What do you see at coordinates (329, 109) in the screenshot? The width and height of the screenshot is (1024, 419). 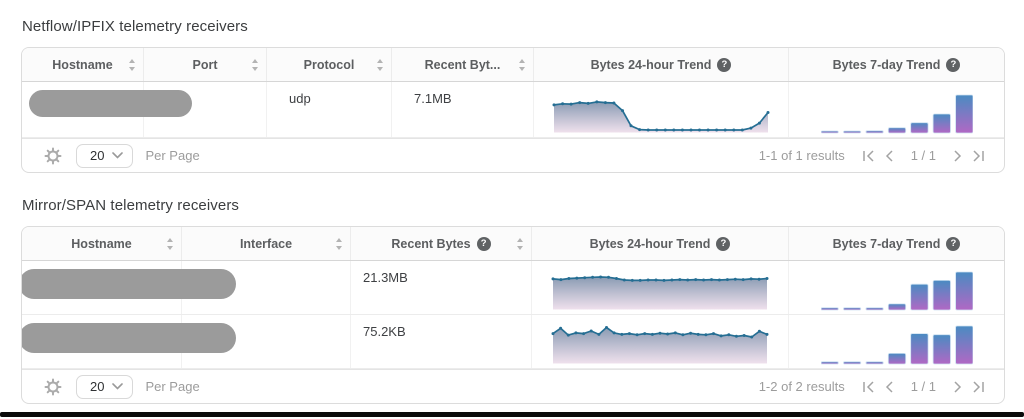 I see `protocol-cell: udp` at bounding box center [329, 109].